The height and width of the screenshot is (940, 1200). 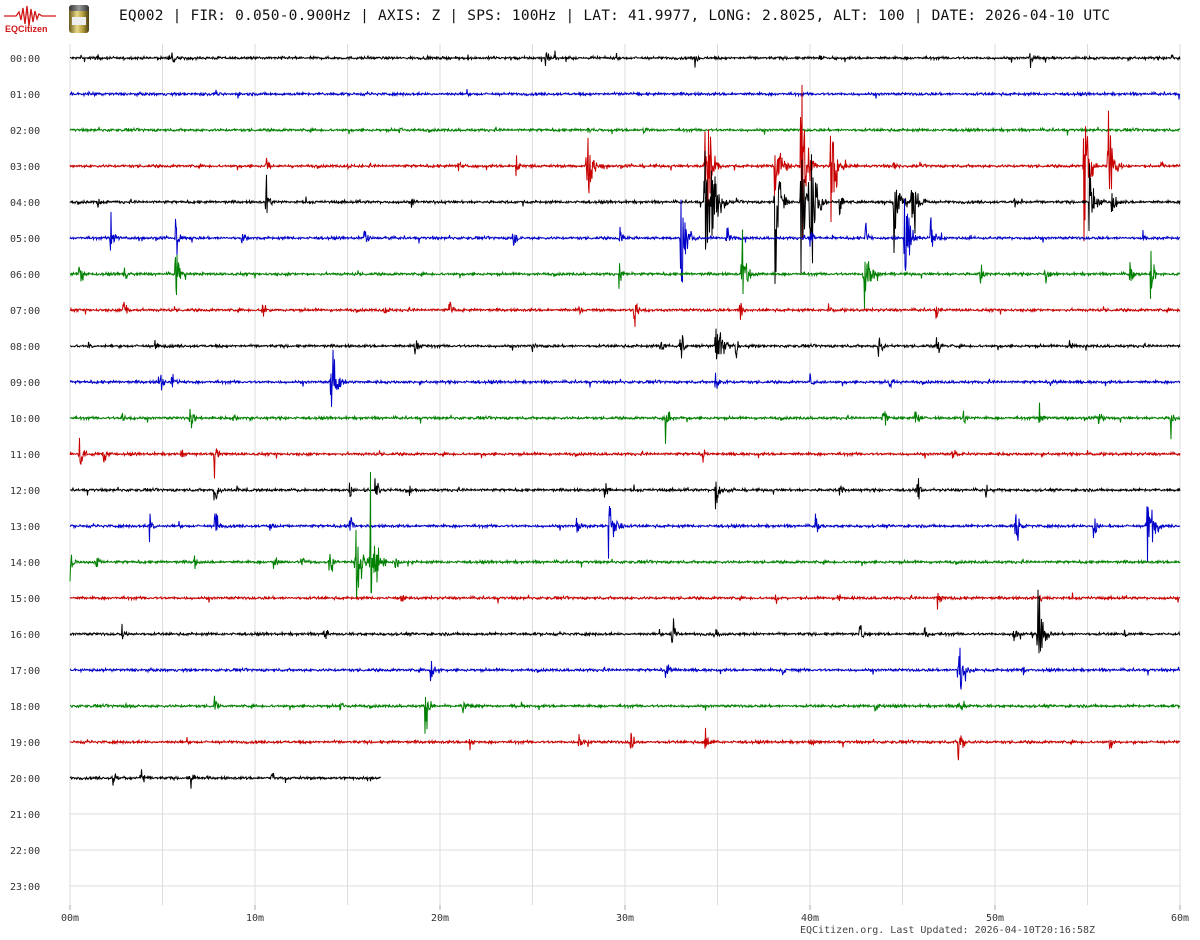 I want to click on row-label: 03:00, so click(x=25, y=167).